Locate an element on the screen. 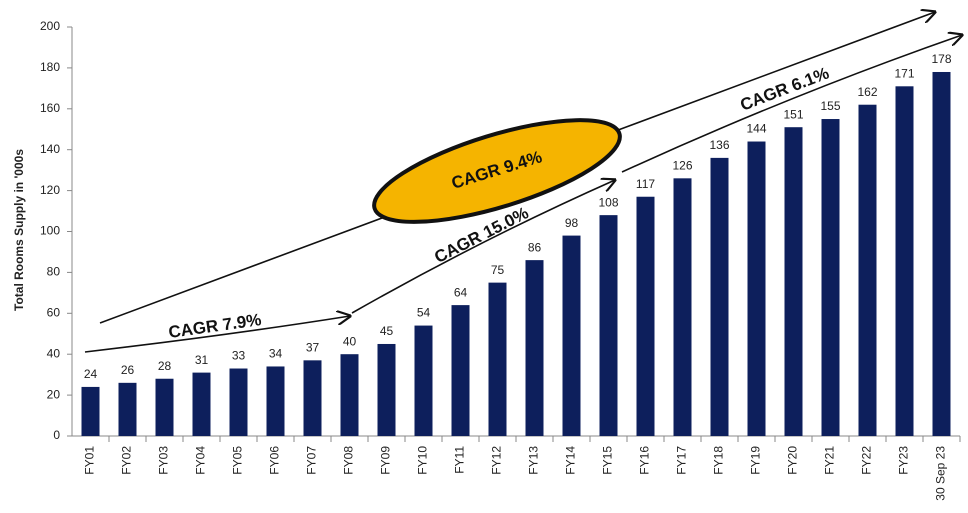 The height and width of the screenshot is (513, 968). value-label: 28 is located at coordinates (165, 366).